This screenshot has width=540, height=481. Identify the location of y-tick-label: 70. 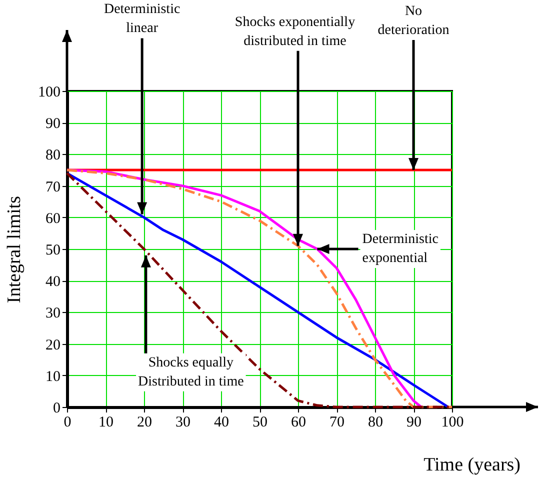
(53, 187).